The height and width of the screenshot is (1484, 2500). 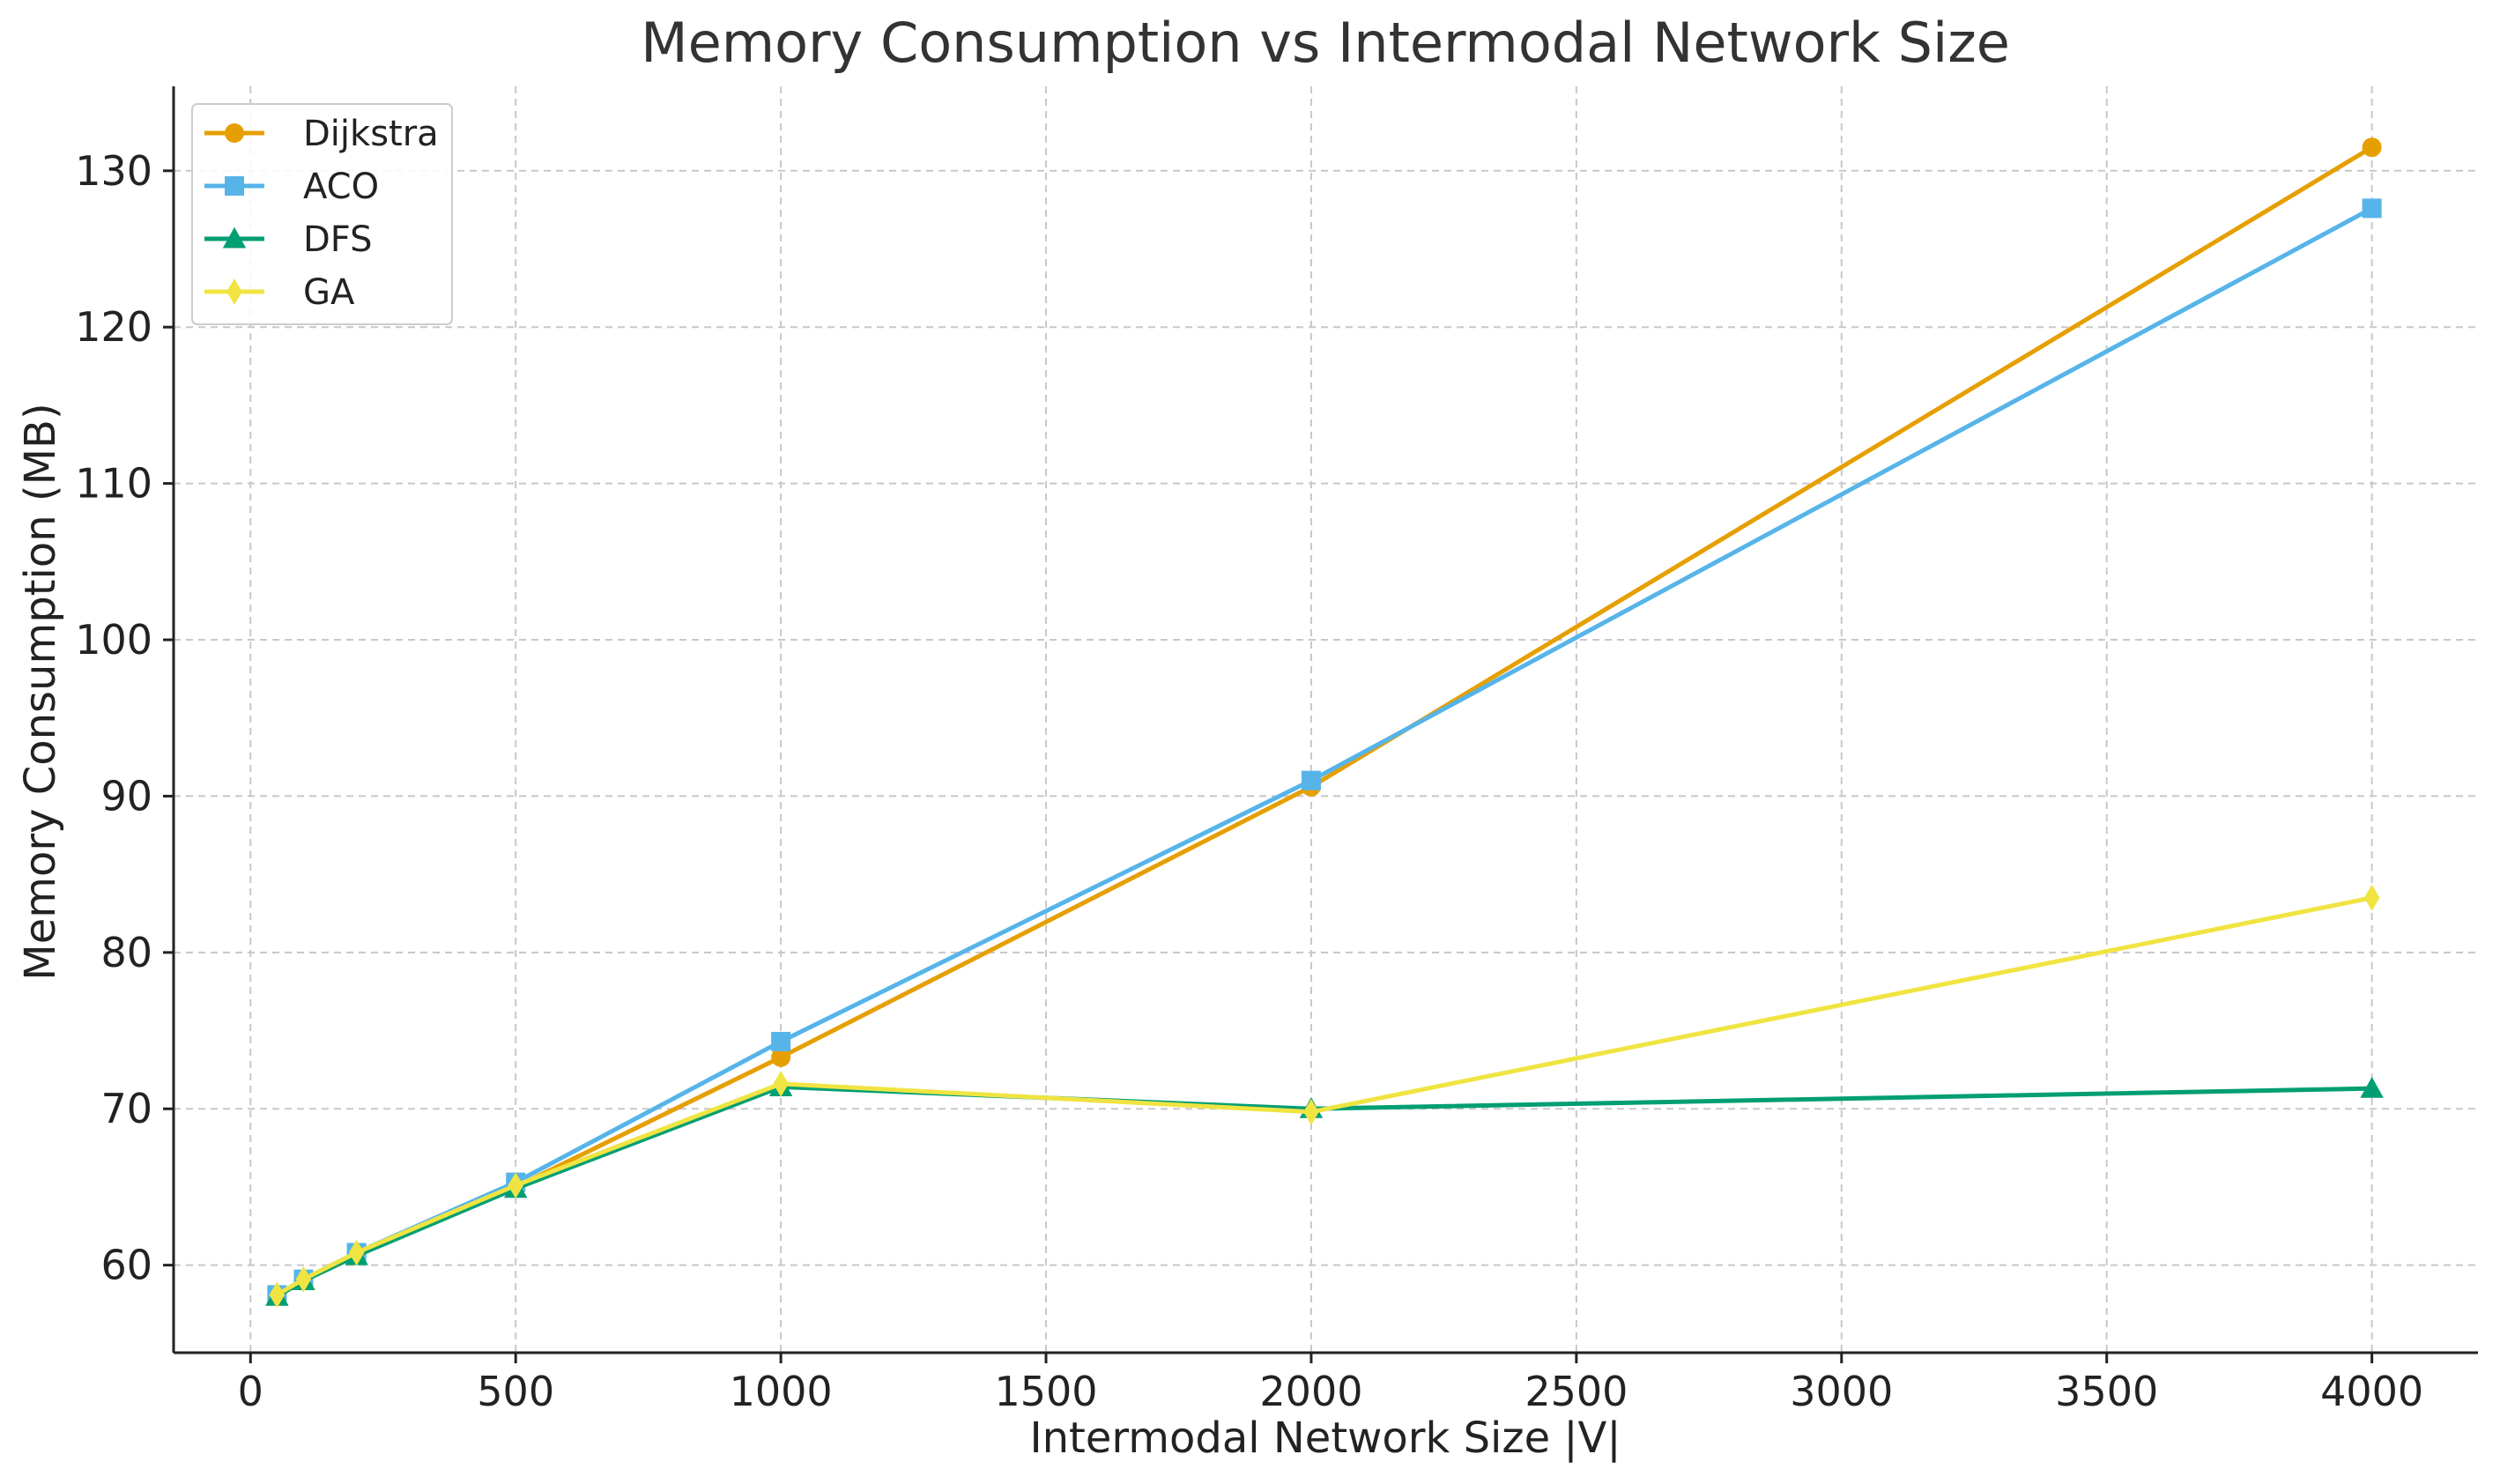 What do you see at coordinates (126, 952) in the screenshot?
I see `y-tick-label: 80` at bounding box center [126, 952].